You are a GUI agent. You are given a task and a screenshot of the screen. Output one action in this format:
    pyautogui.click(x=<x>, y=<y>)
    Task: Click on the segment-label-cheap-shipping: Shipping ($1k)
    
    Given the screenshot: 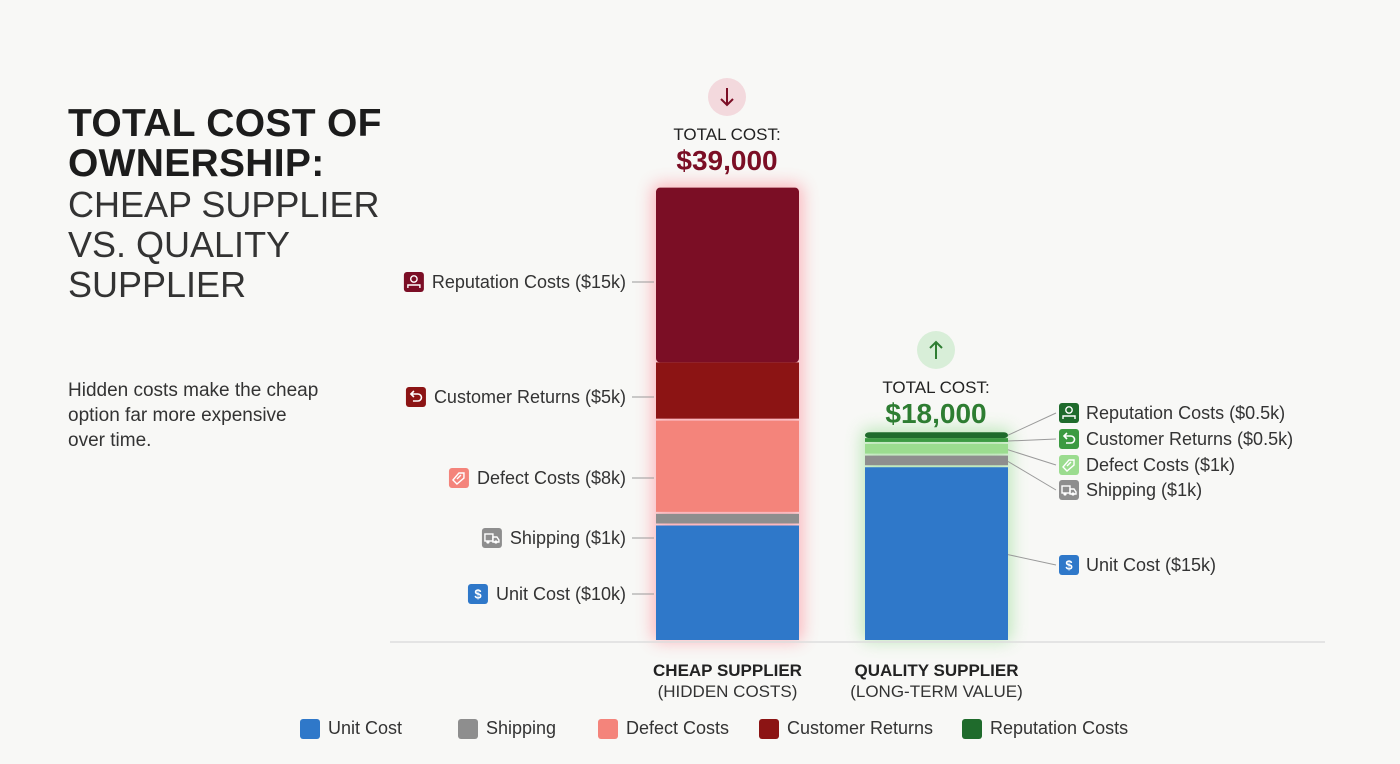 What is the action you would take?
    pyautogui.click(x=567, y=538)
    